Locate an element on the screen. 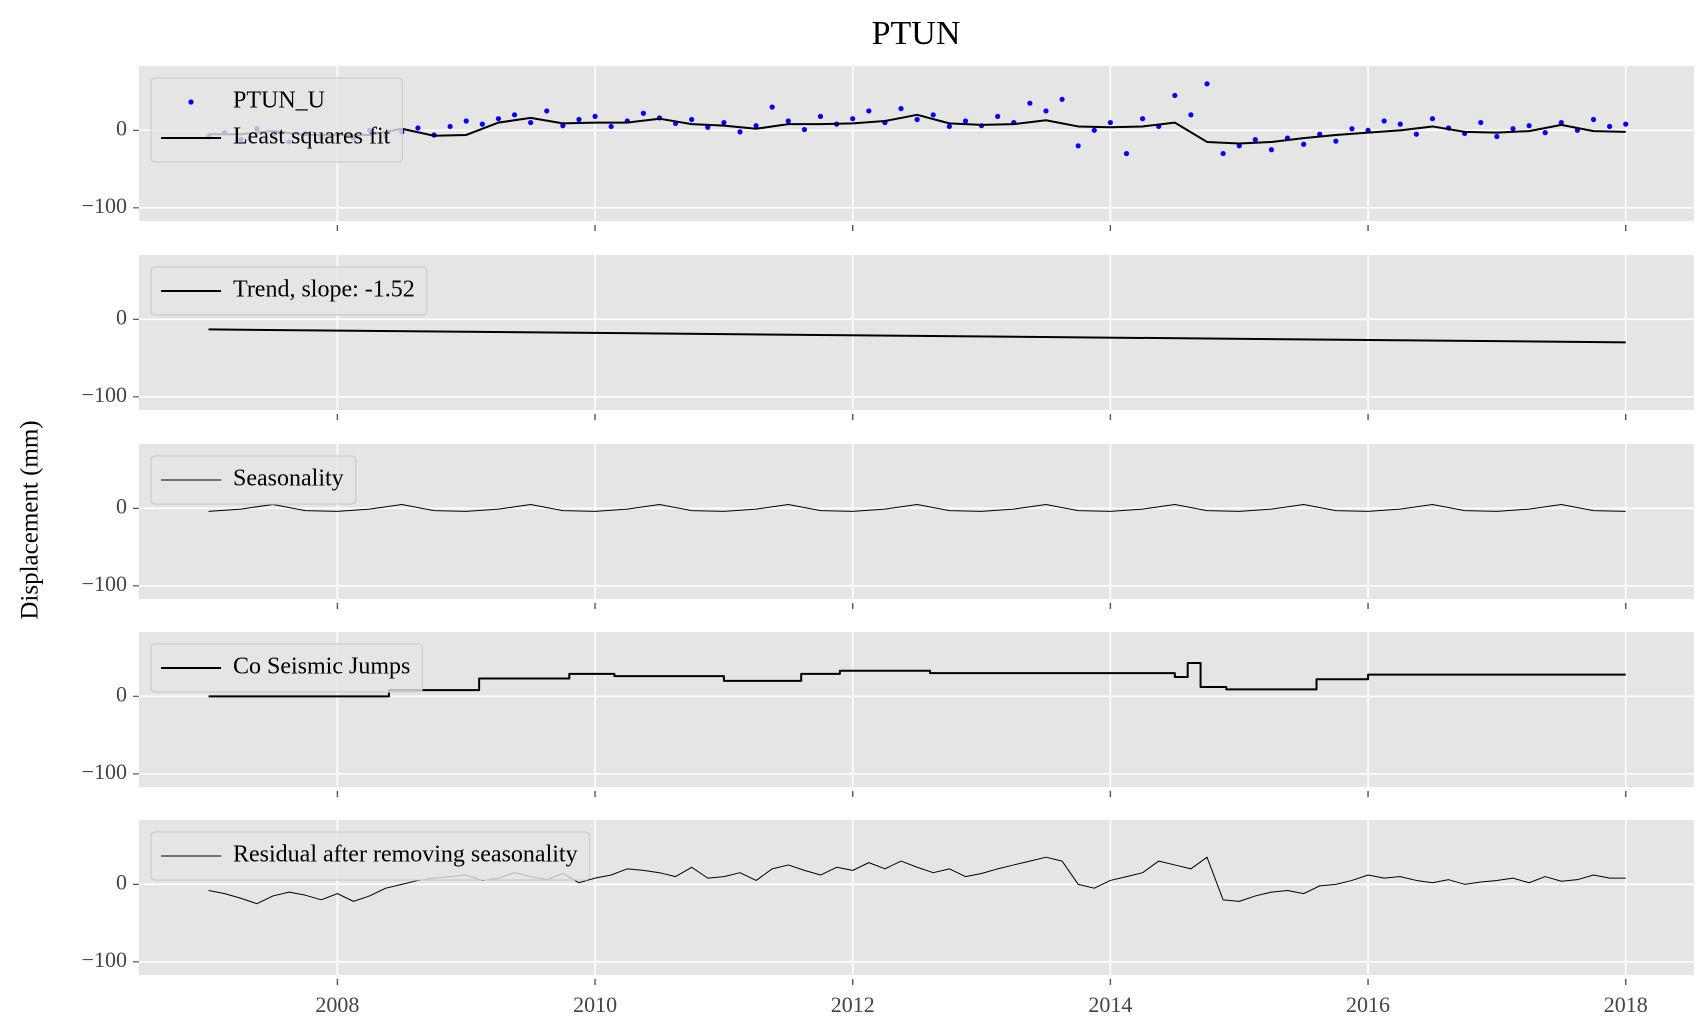  chart-title: PTUN is located at coordinates (916, 33).